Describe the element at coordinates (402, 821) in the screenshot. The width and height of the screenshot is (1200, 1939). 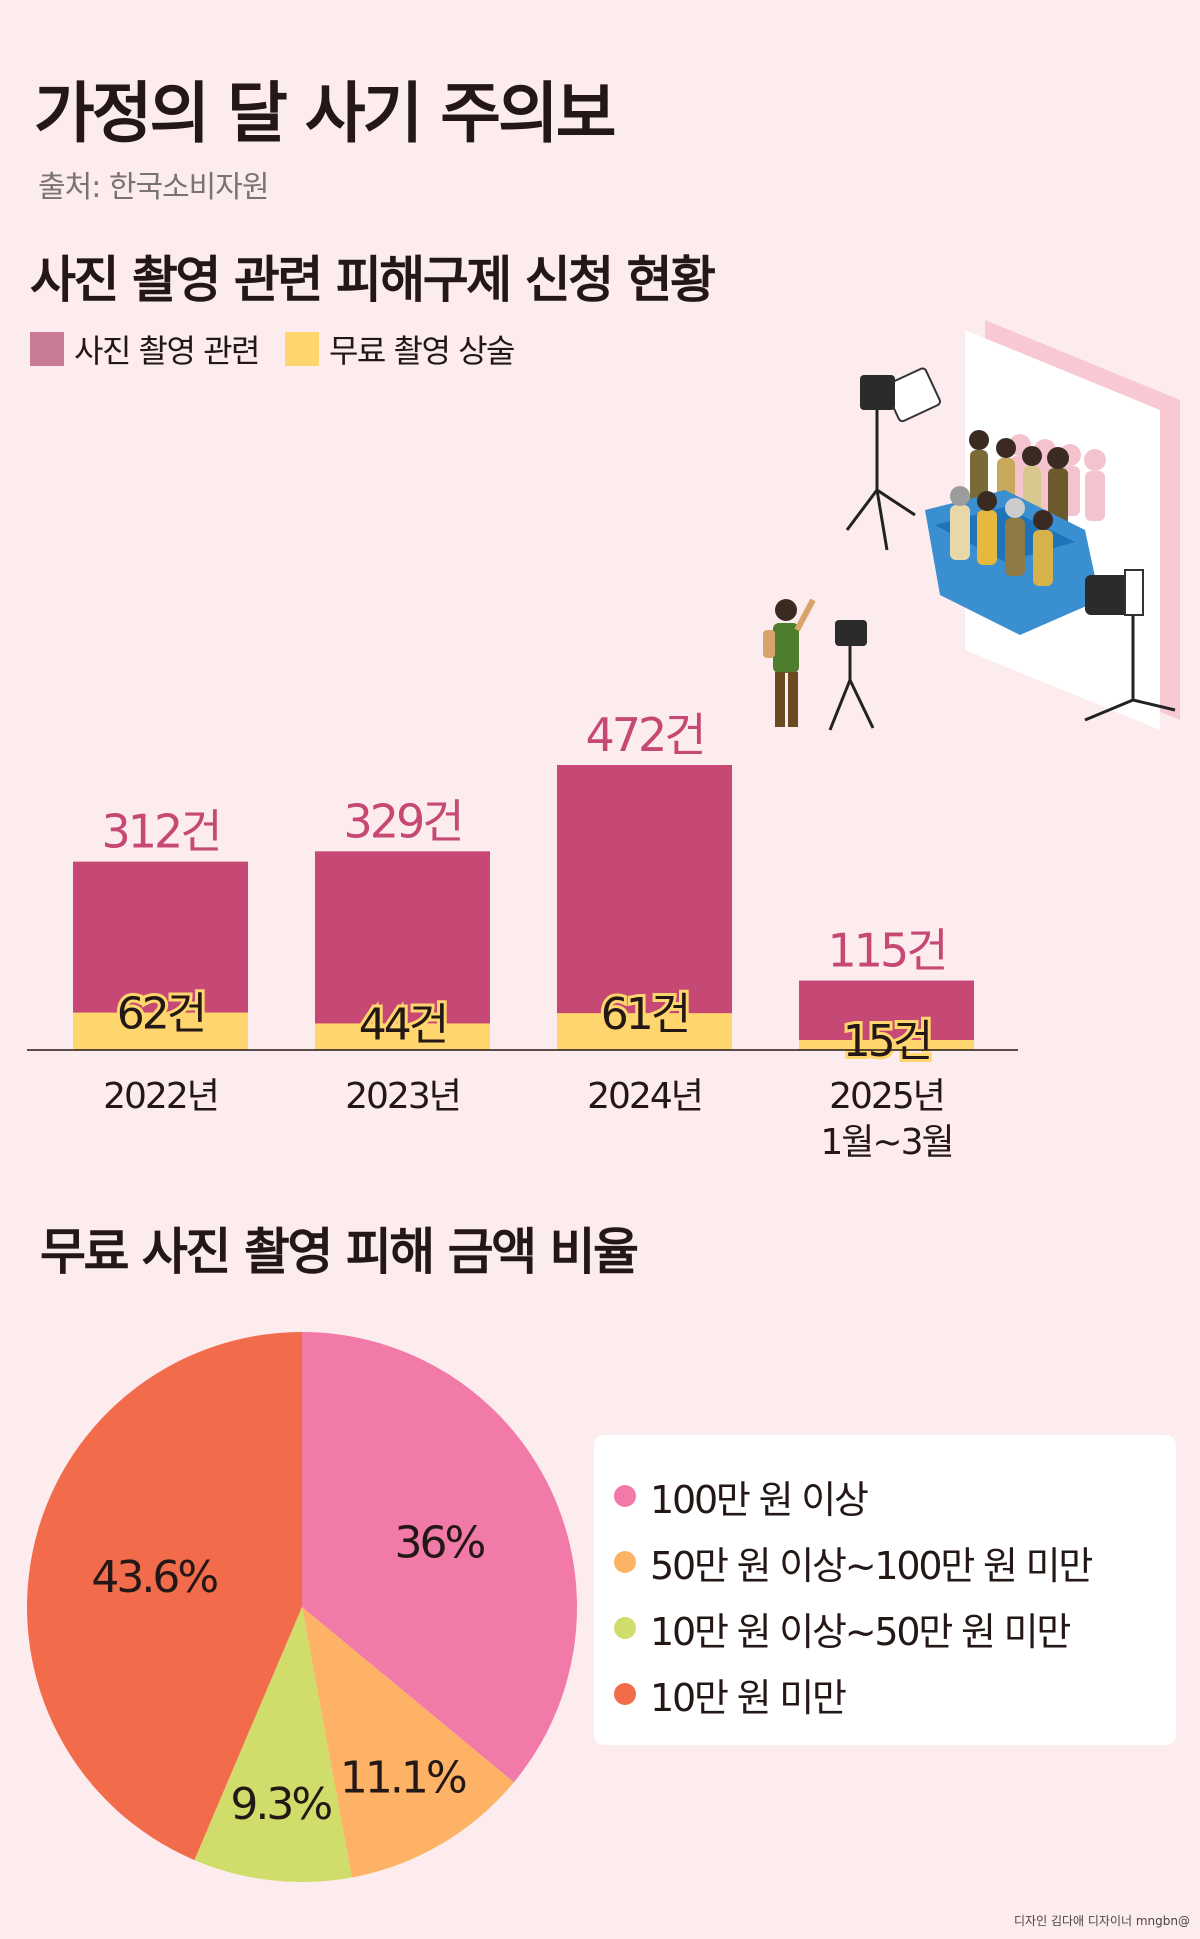
I see `bar-total-label: 329건` at that location.